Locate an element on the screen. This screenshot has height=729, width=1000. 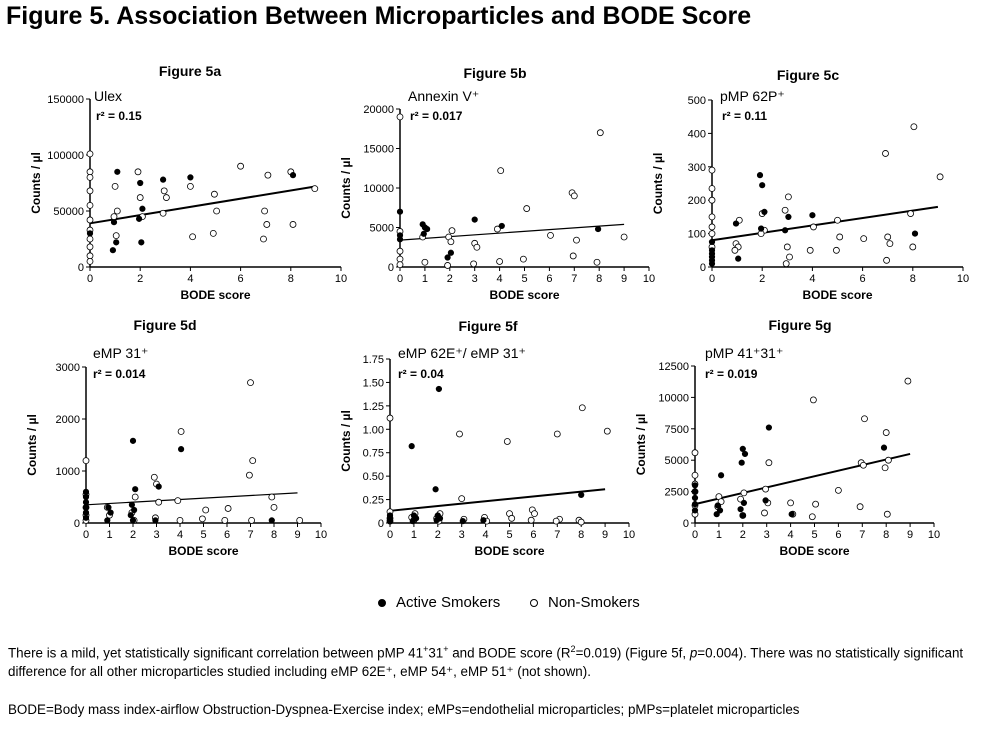
y-tick-label: 3000 is located at coordinates (68, 368).